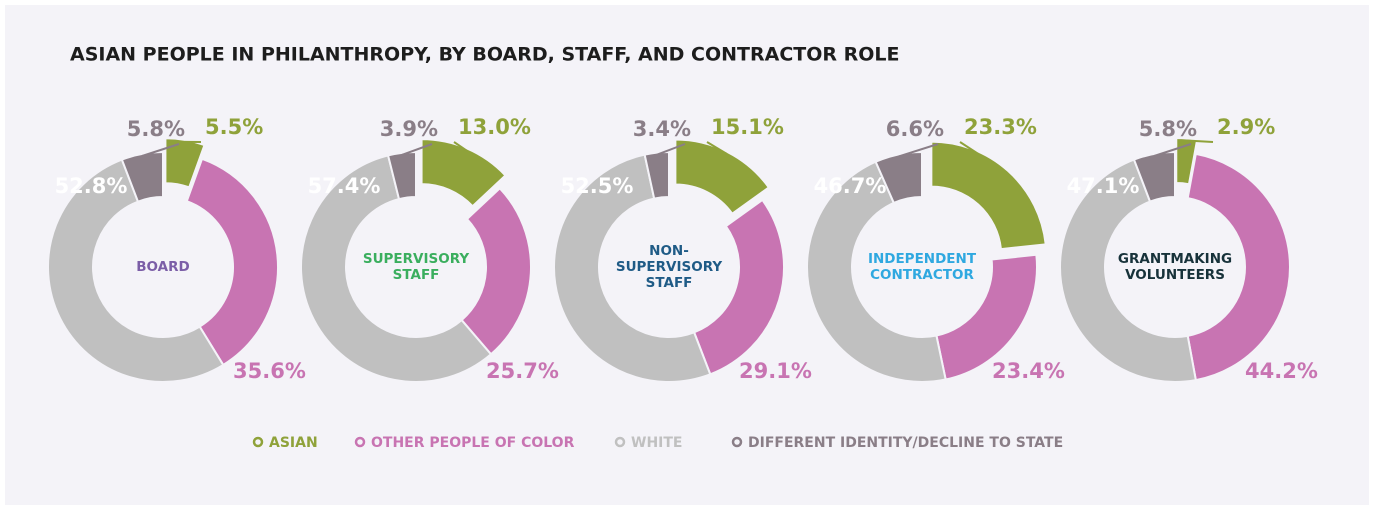 Image resolution: width=1374 pixels, height=512 pixels. Describe the element at coordinates (344, 186) in the screenshot. I see `value-label: 57.4%` at that location.